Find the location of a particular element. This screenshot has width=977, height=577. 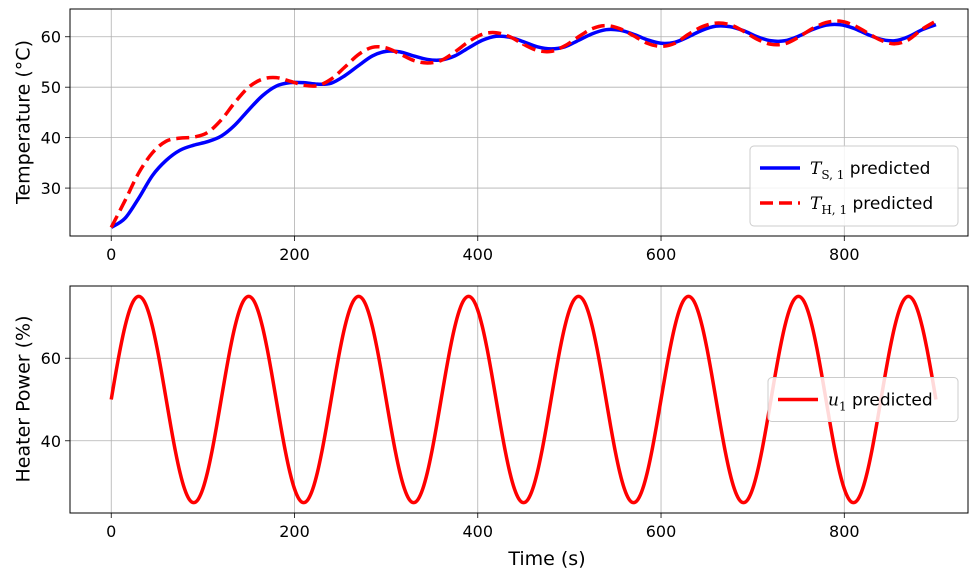

legend-entry-label: TS, 1 predicted is located at coordinates (870, 170).